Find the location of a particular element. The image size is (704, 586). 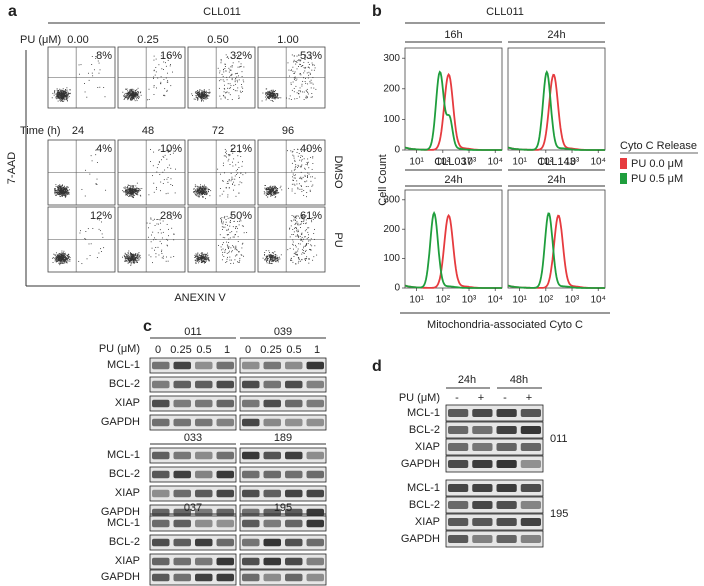

protein-label: GAPDH is located at coordinates (120, 422).